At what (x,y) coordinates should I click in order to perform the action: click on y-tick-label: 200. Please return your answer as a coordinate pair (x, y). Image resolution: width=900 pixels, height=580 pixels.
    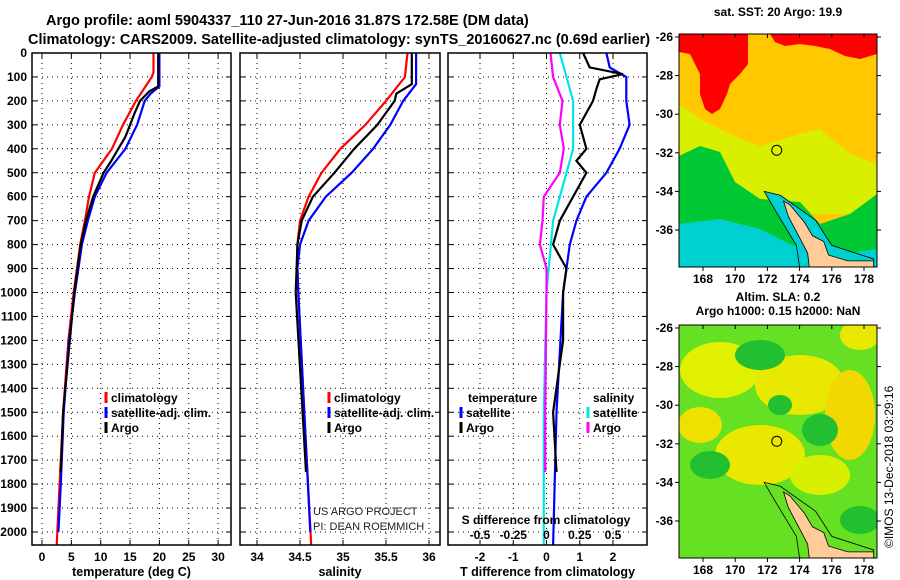
    Looking at the image, I should click on (17, 101).